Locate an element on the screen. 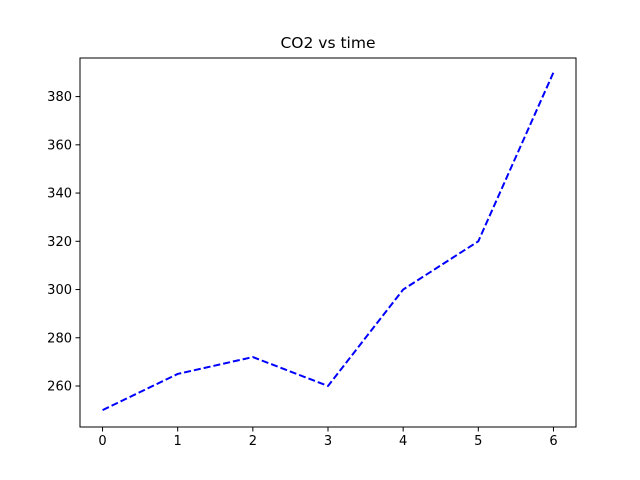  chart-title: CO2 vs time is located at coordinates (327, 43).